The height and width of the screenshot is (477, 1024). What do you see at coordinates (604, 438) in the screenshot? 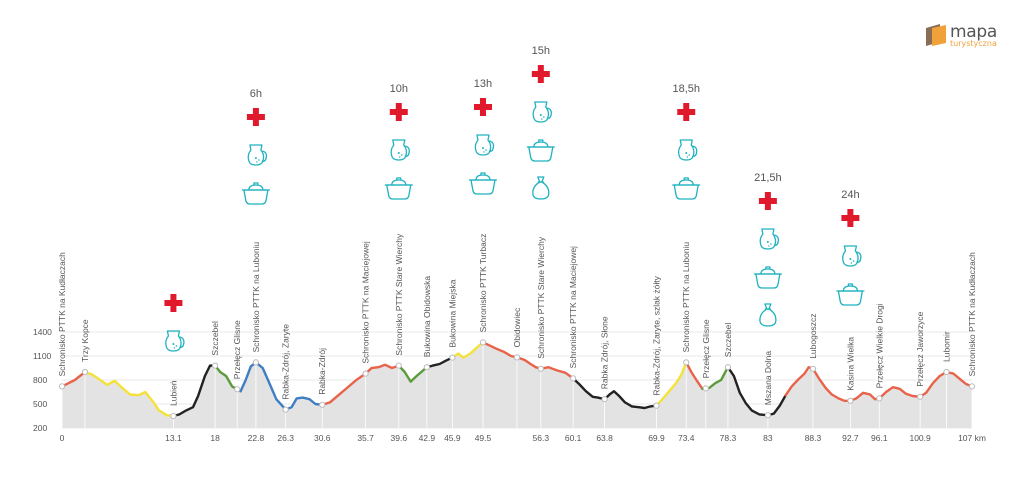
I see `x-tick-label: 63.8` at bounding box center [604, 438].